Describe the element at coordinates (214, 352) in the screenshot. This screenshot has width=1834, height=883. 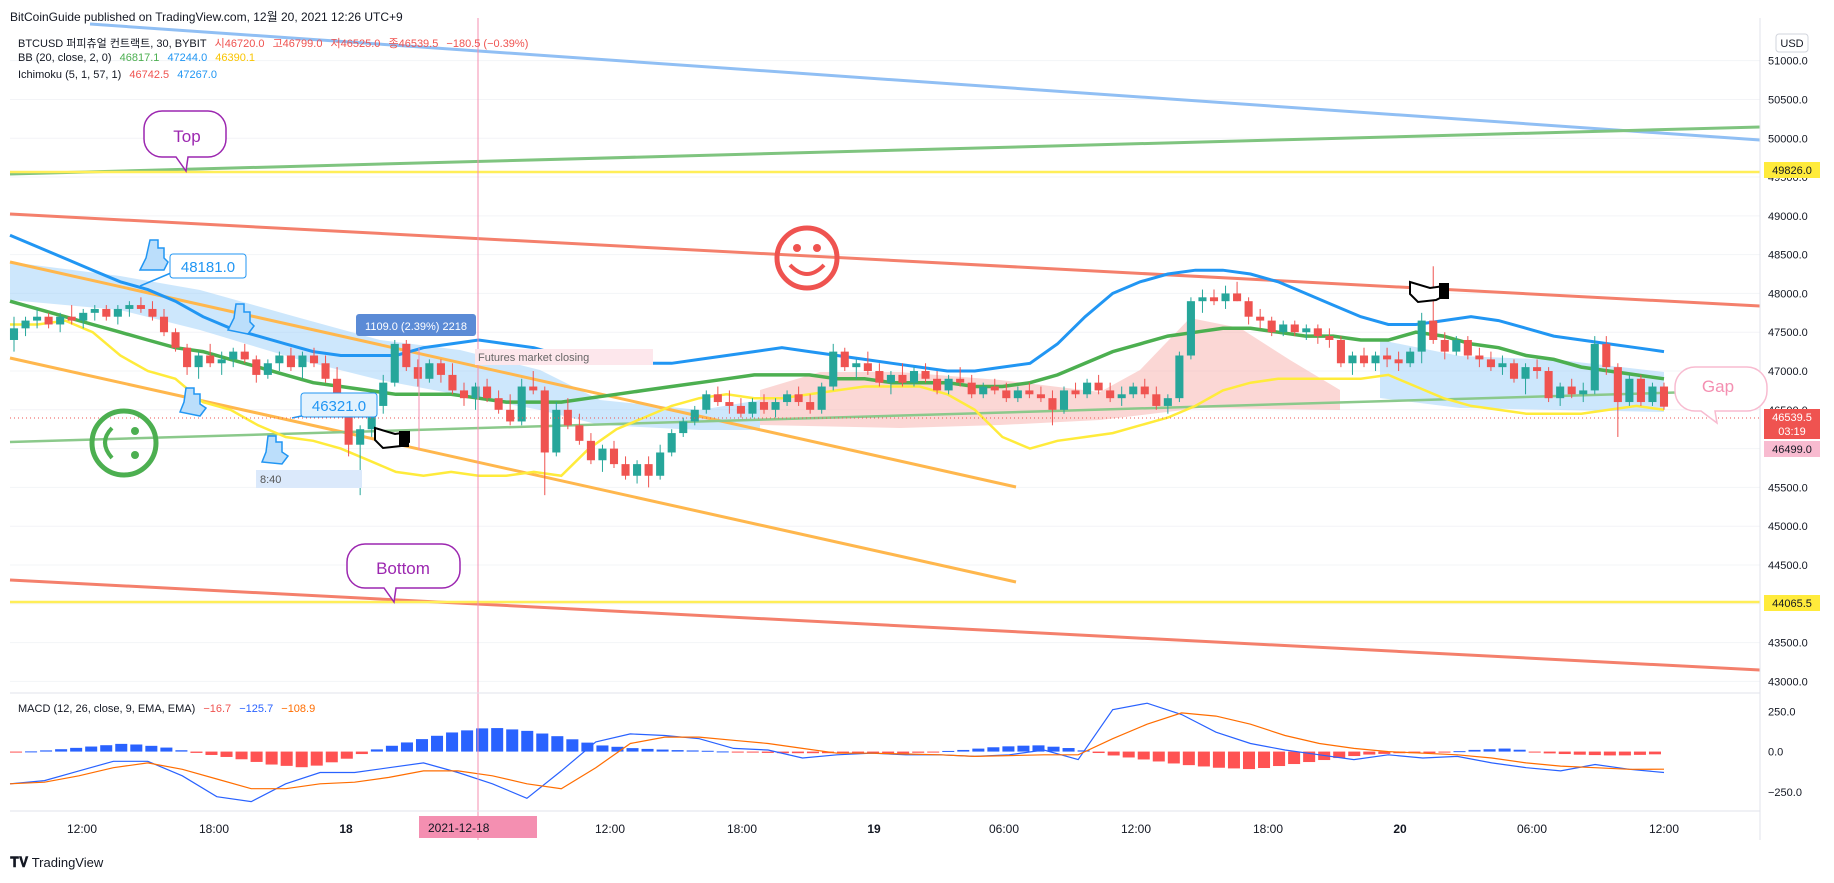
I see `hand-pointer-icon` at that location.